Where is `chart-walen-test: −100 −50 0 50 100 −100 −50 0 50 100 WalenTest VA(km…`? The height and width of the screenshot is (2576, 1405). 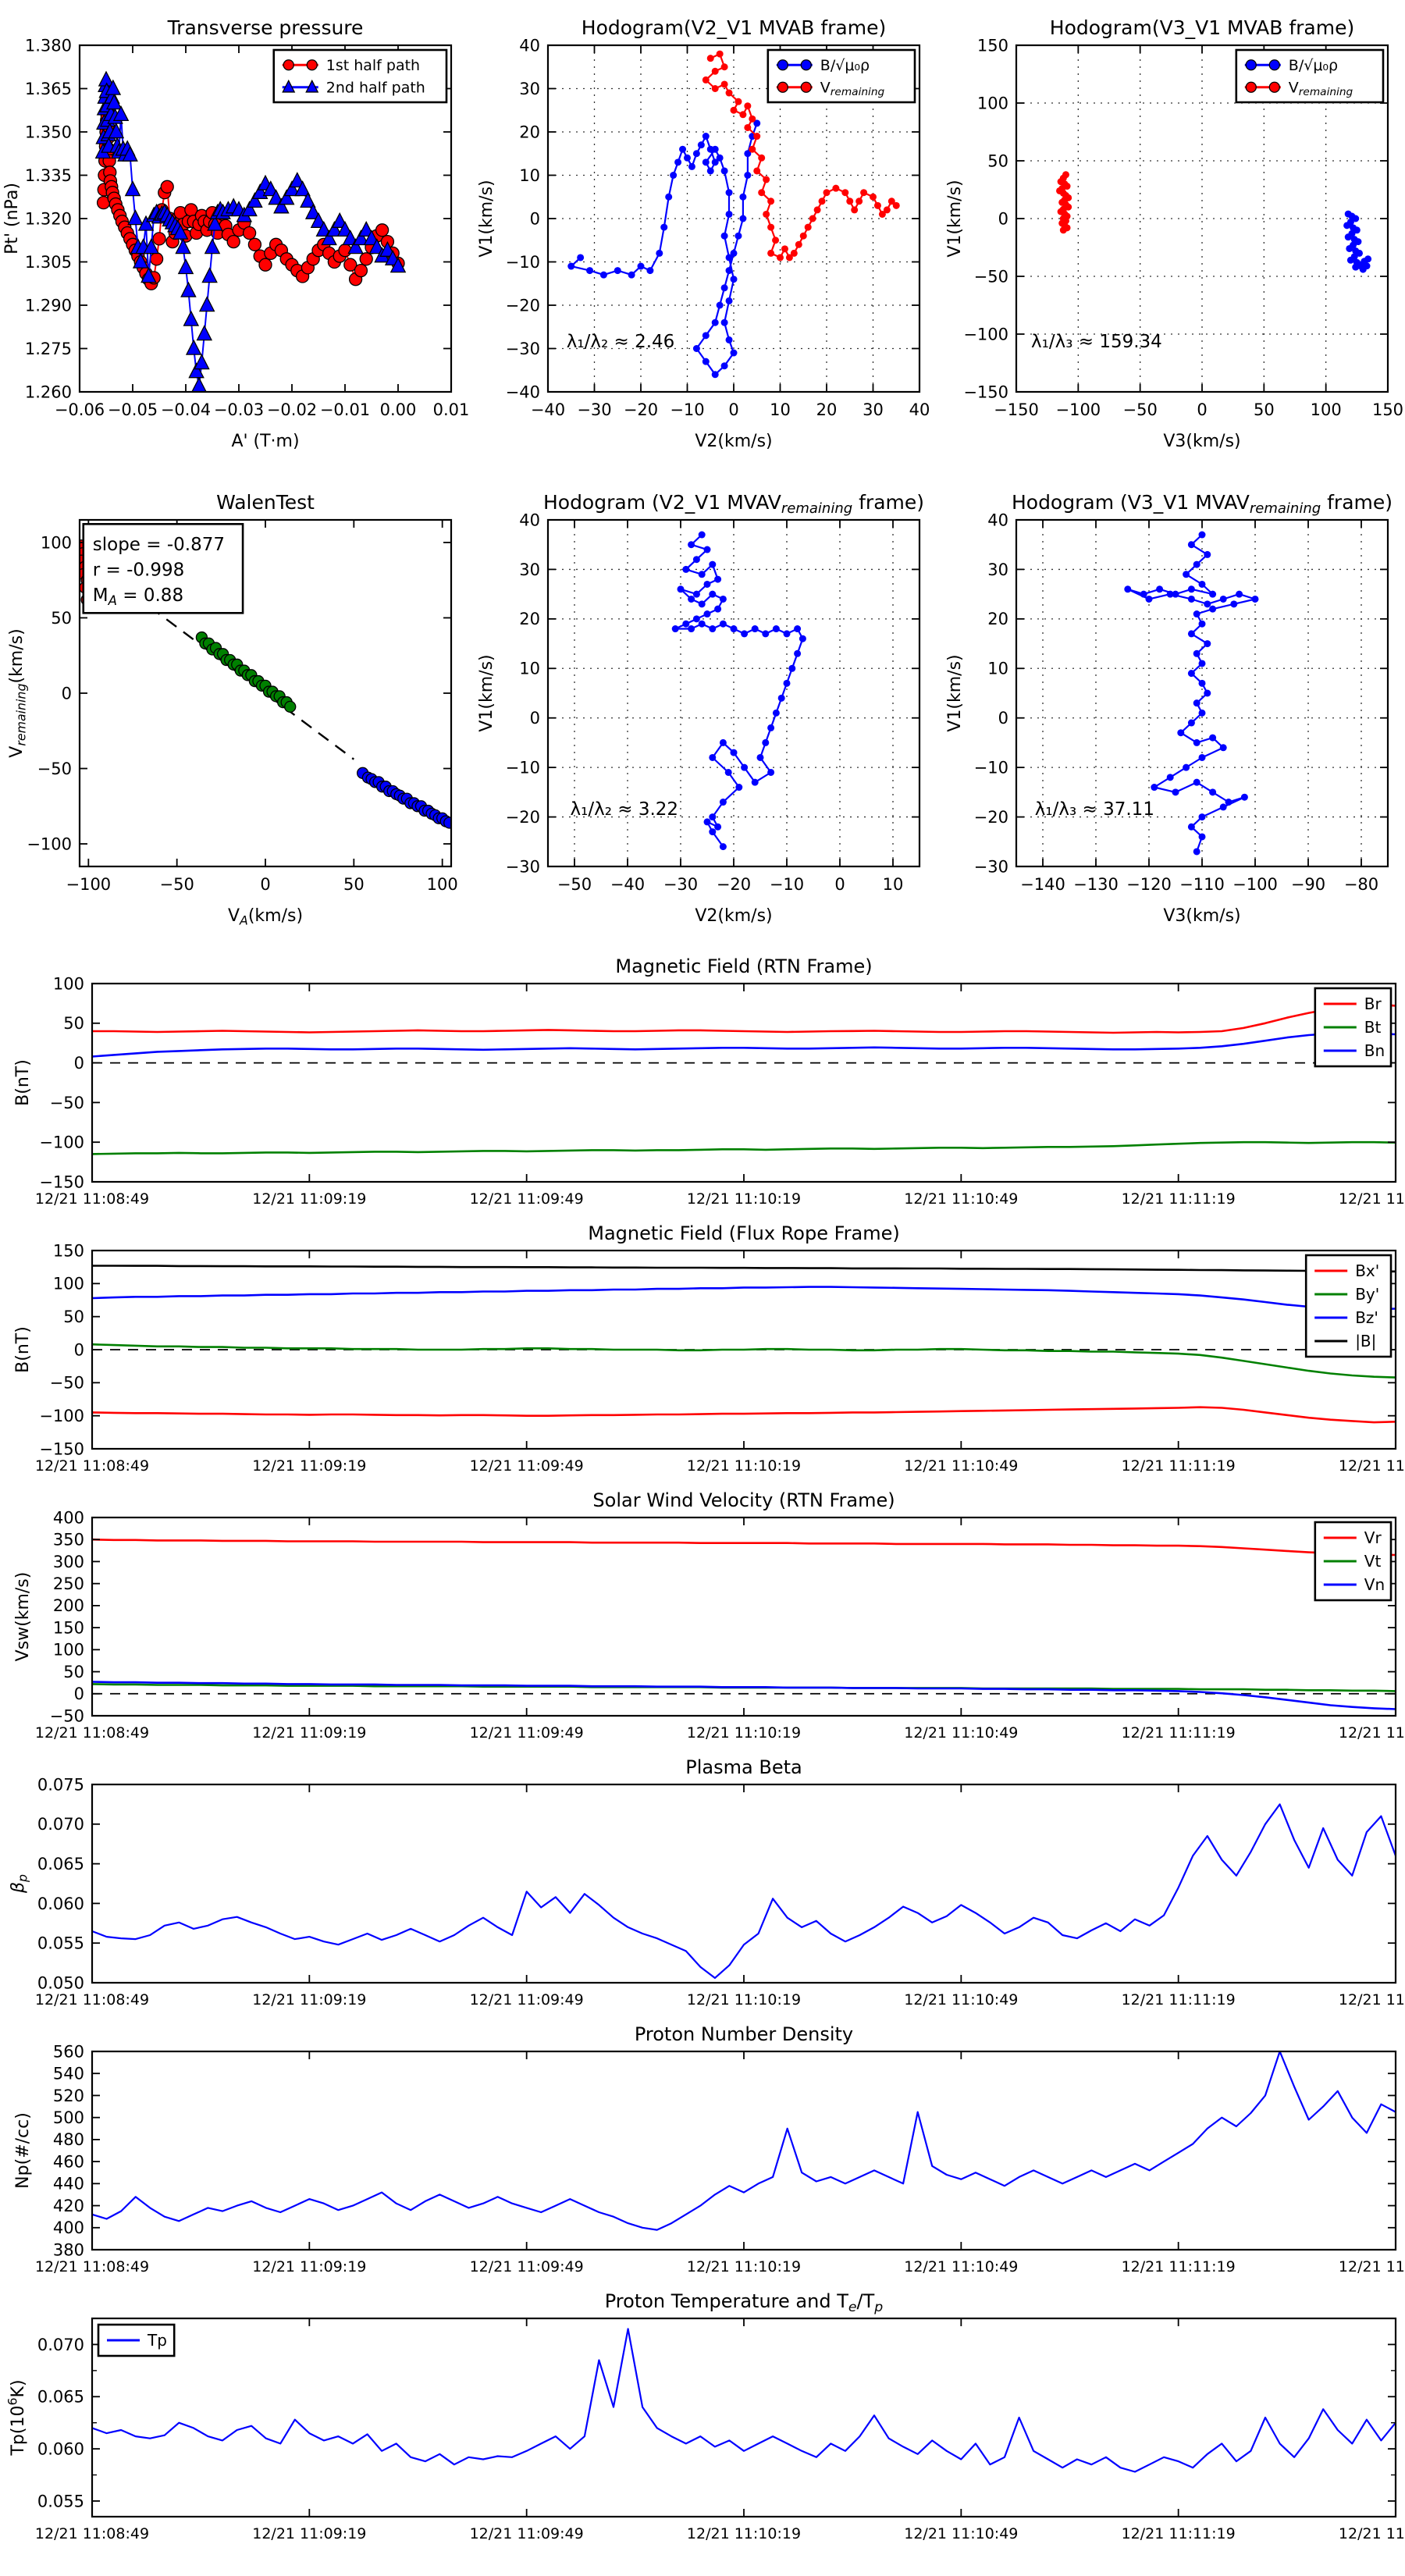 chart-walen-test: −100 −50 0 50 100 −100 −50 0 50 100 WalenTest VA(km… is located at coordinates (234, 716).